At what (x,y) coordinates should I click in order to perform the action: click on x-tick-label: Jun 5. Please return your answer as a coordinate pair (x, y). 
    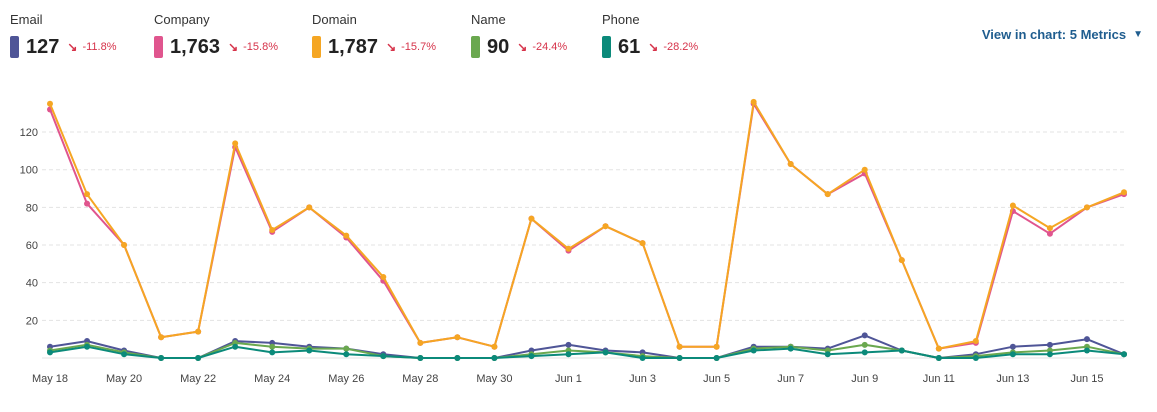
    Looking at the image, I should click on (716, 379).